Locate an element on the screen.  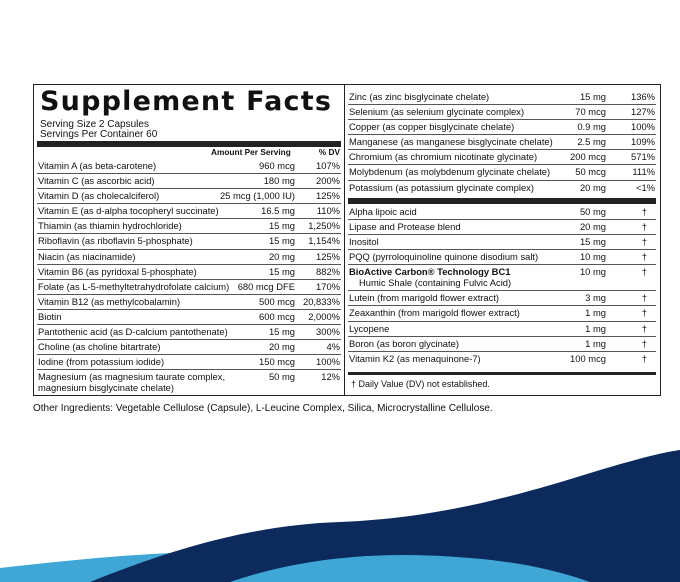
nutrient-amount: 10 mg is located at coordinates (592, 257).